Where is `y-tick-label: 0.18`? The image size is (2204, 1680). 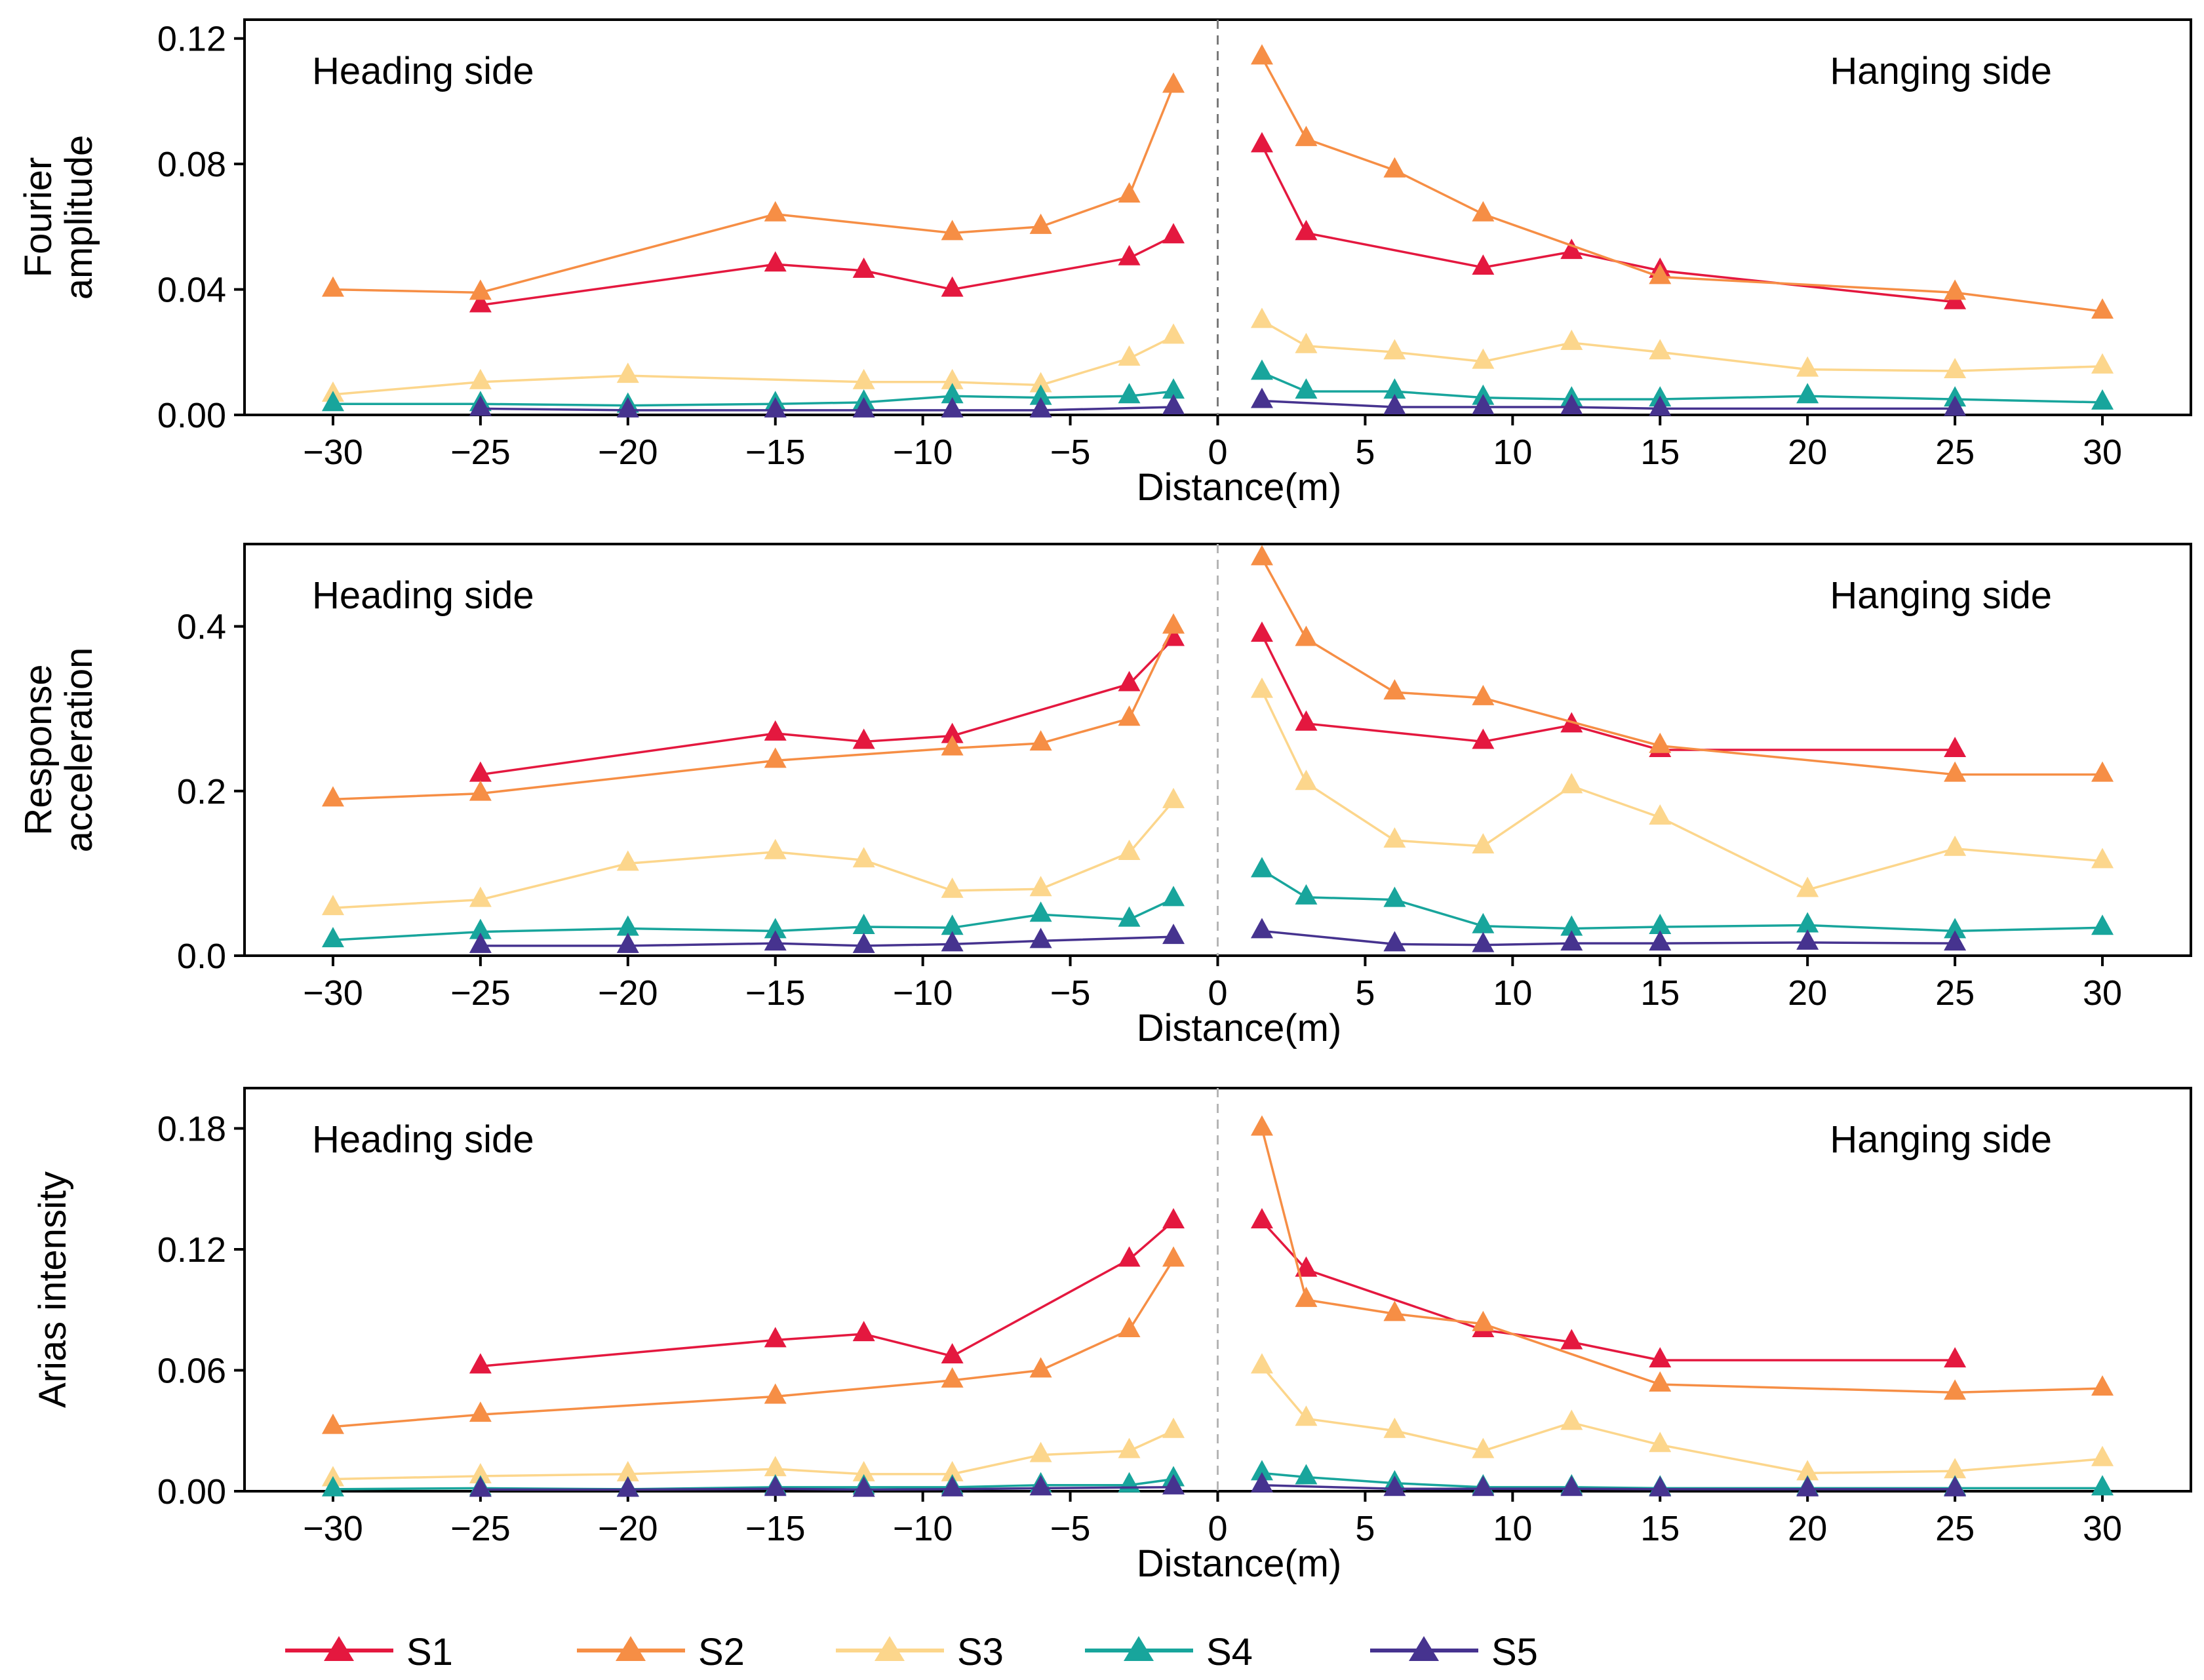 y-tick-label: 0.18 is located at coordinates (191, 1129).